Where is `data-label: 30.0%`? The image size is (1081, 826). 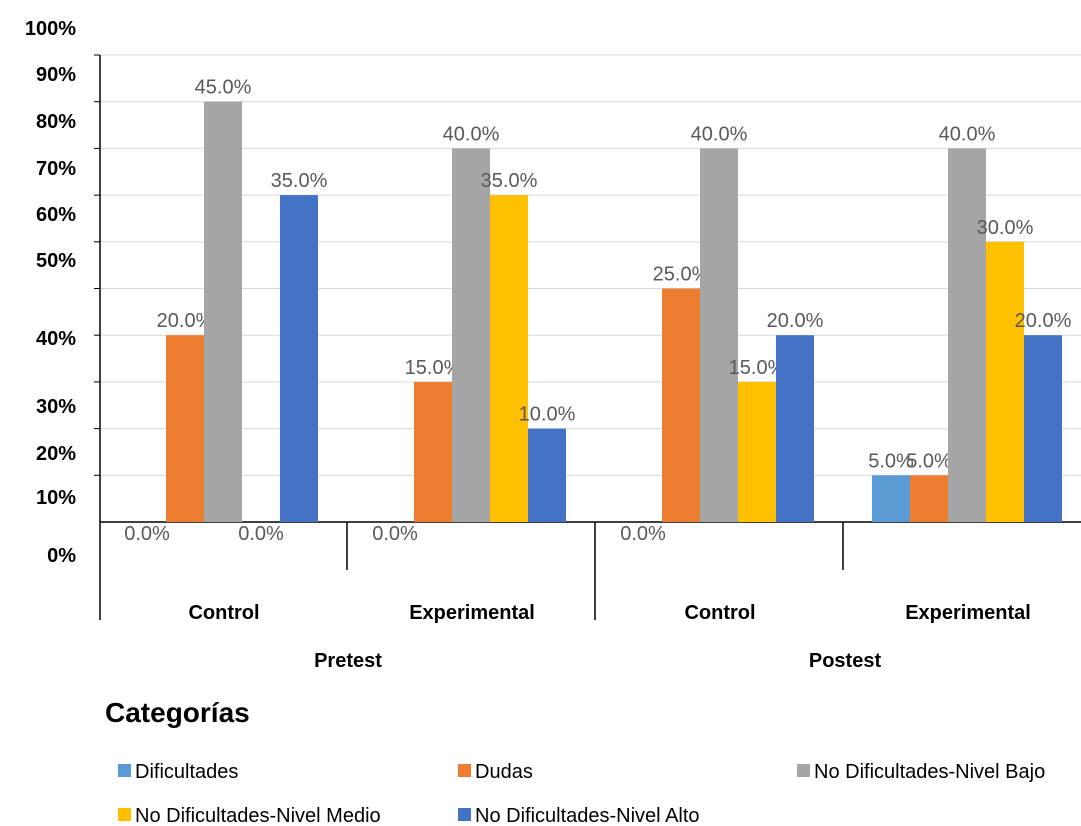
data-label: 30.0% is located at coordinates (1005, 228).